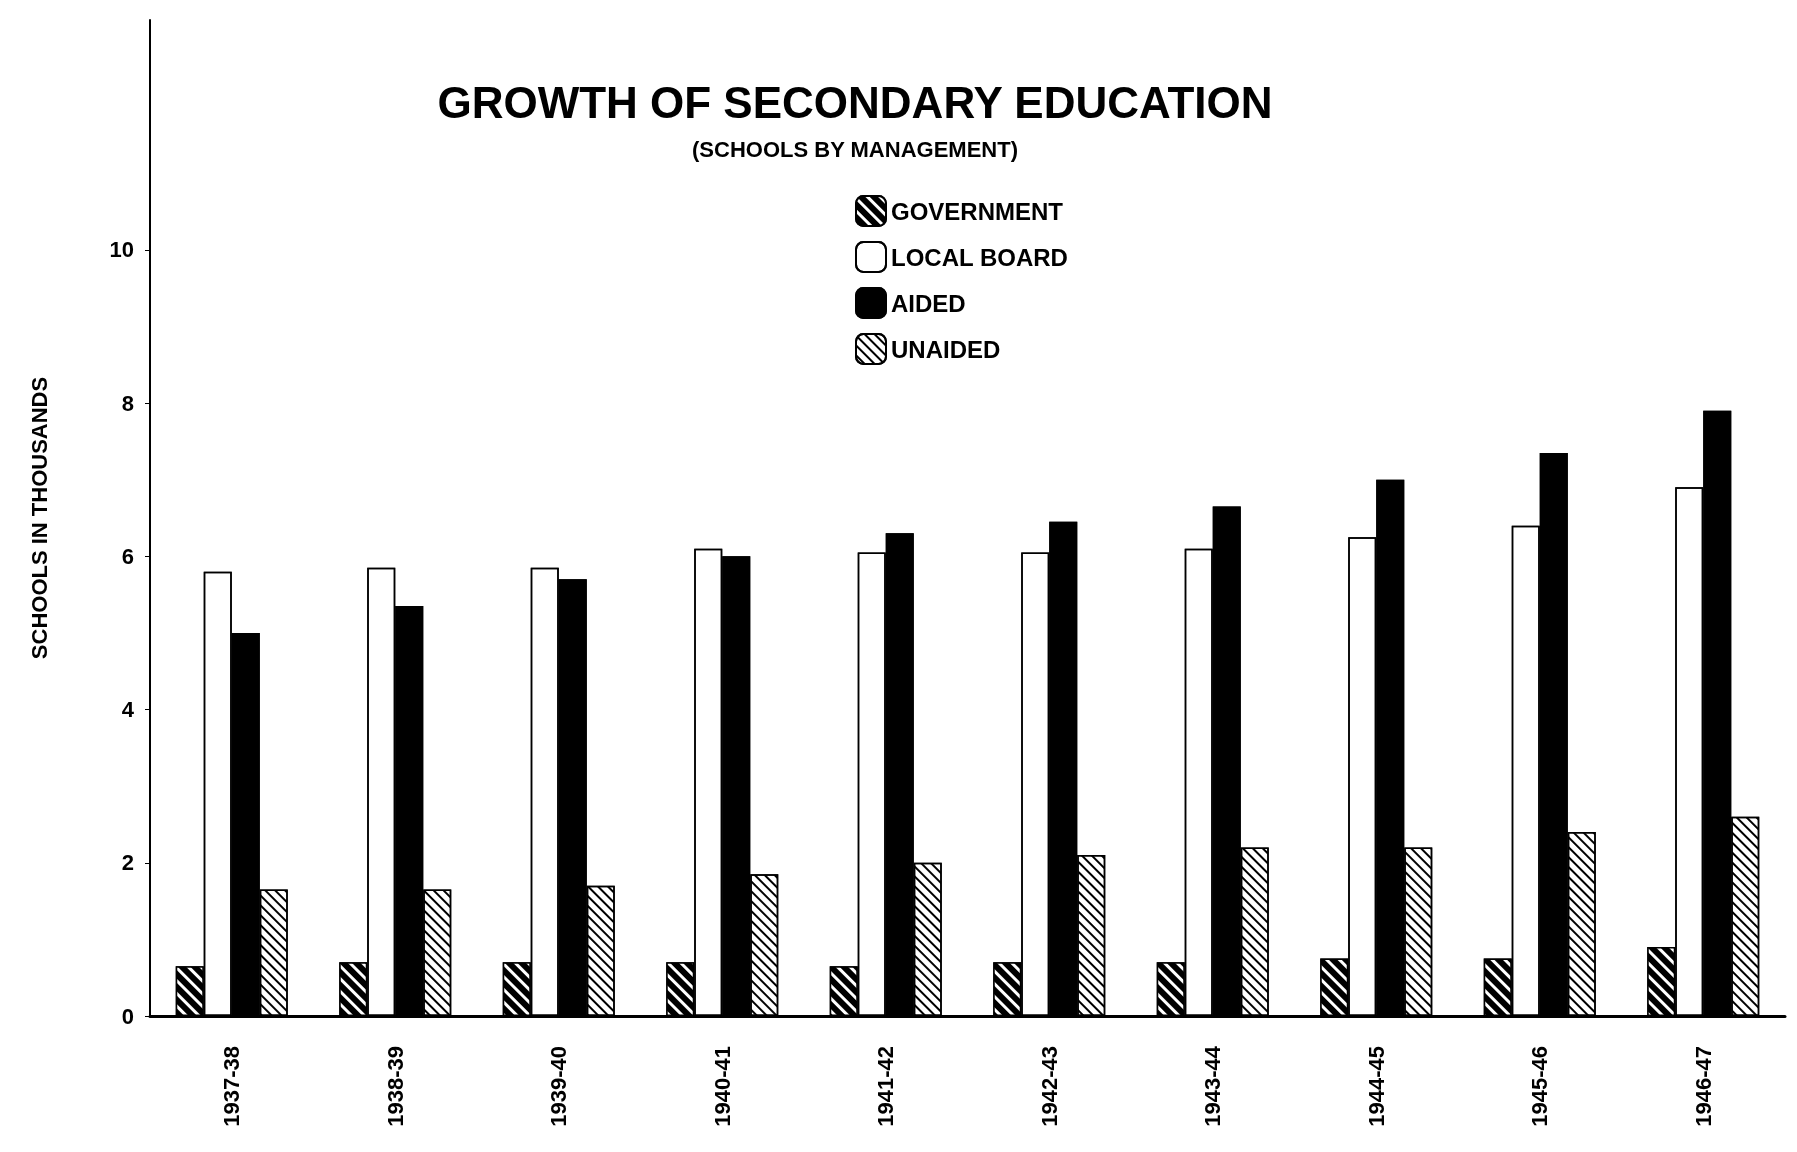 The height and width of the screenshot is (1152, 1797). I want to click on x-tick-label: 1939-40, so click(559, 1086).